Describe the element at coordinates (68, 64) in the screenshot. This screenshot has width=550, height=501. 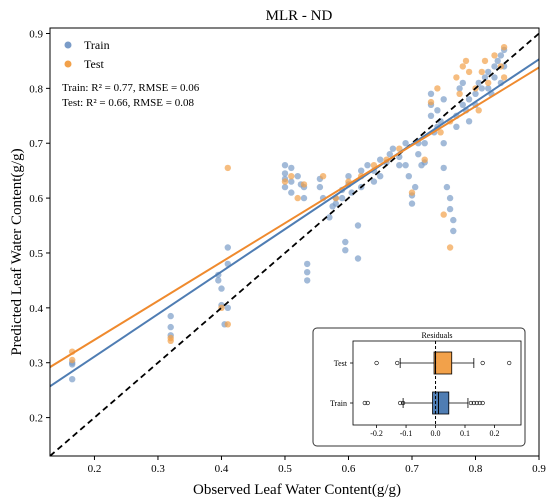
I see `legend-marker-test` at that location.